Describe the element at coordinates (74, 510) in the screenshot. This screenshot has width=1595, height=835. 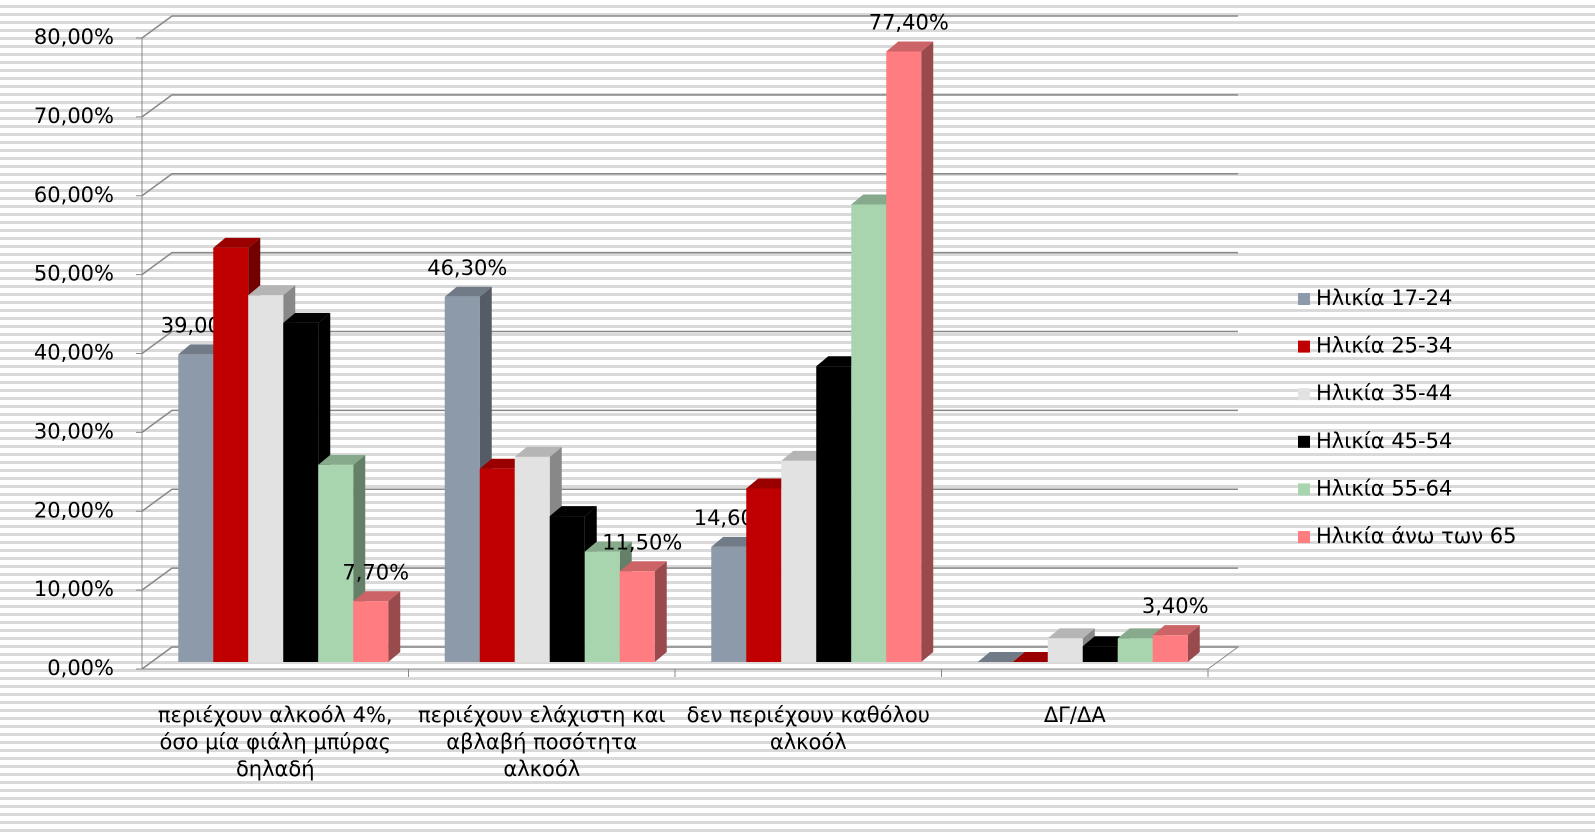
I see `y-tick-label: 20,00%` at that location.